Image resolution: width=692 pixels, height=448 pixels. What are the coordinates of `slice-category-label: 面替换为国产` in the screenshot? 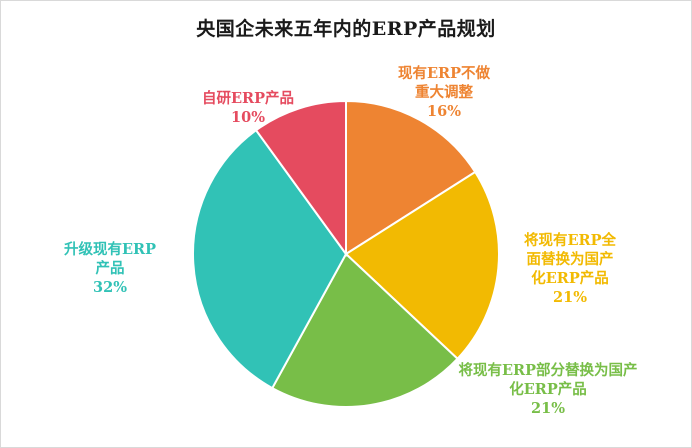 It's located at (570, 259).